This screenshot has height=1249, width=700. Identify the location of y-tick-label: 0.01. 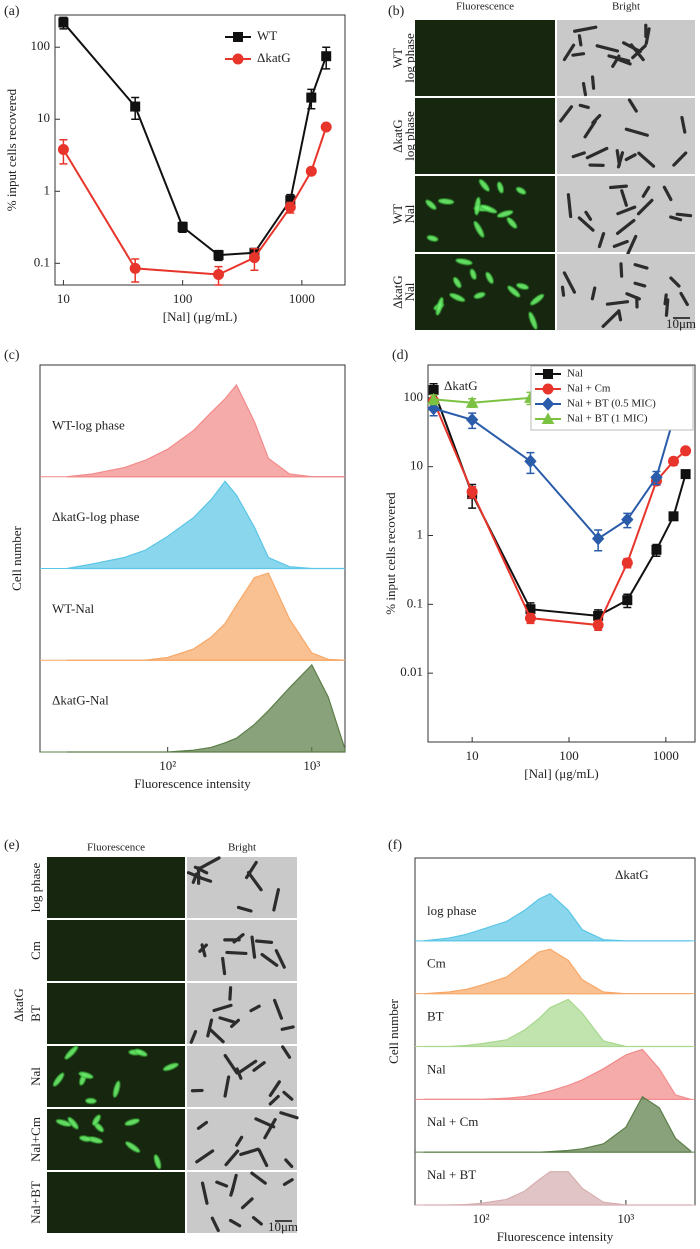
(411, 671).